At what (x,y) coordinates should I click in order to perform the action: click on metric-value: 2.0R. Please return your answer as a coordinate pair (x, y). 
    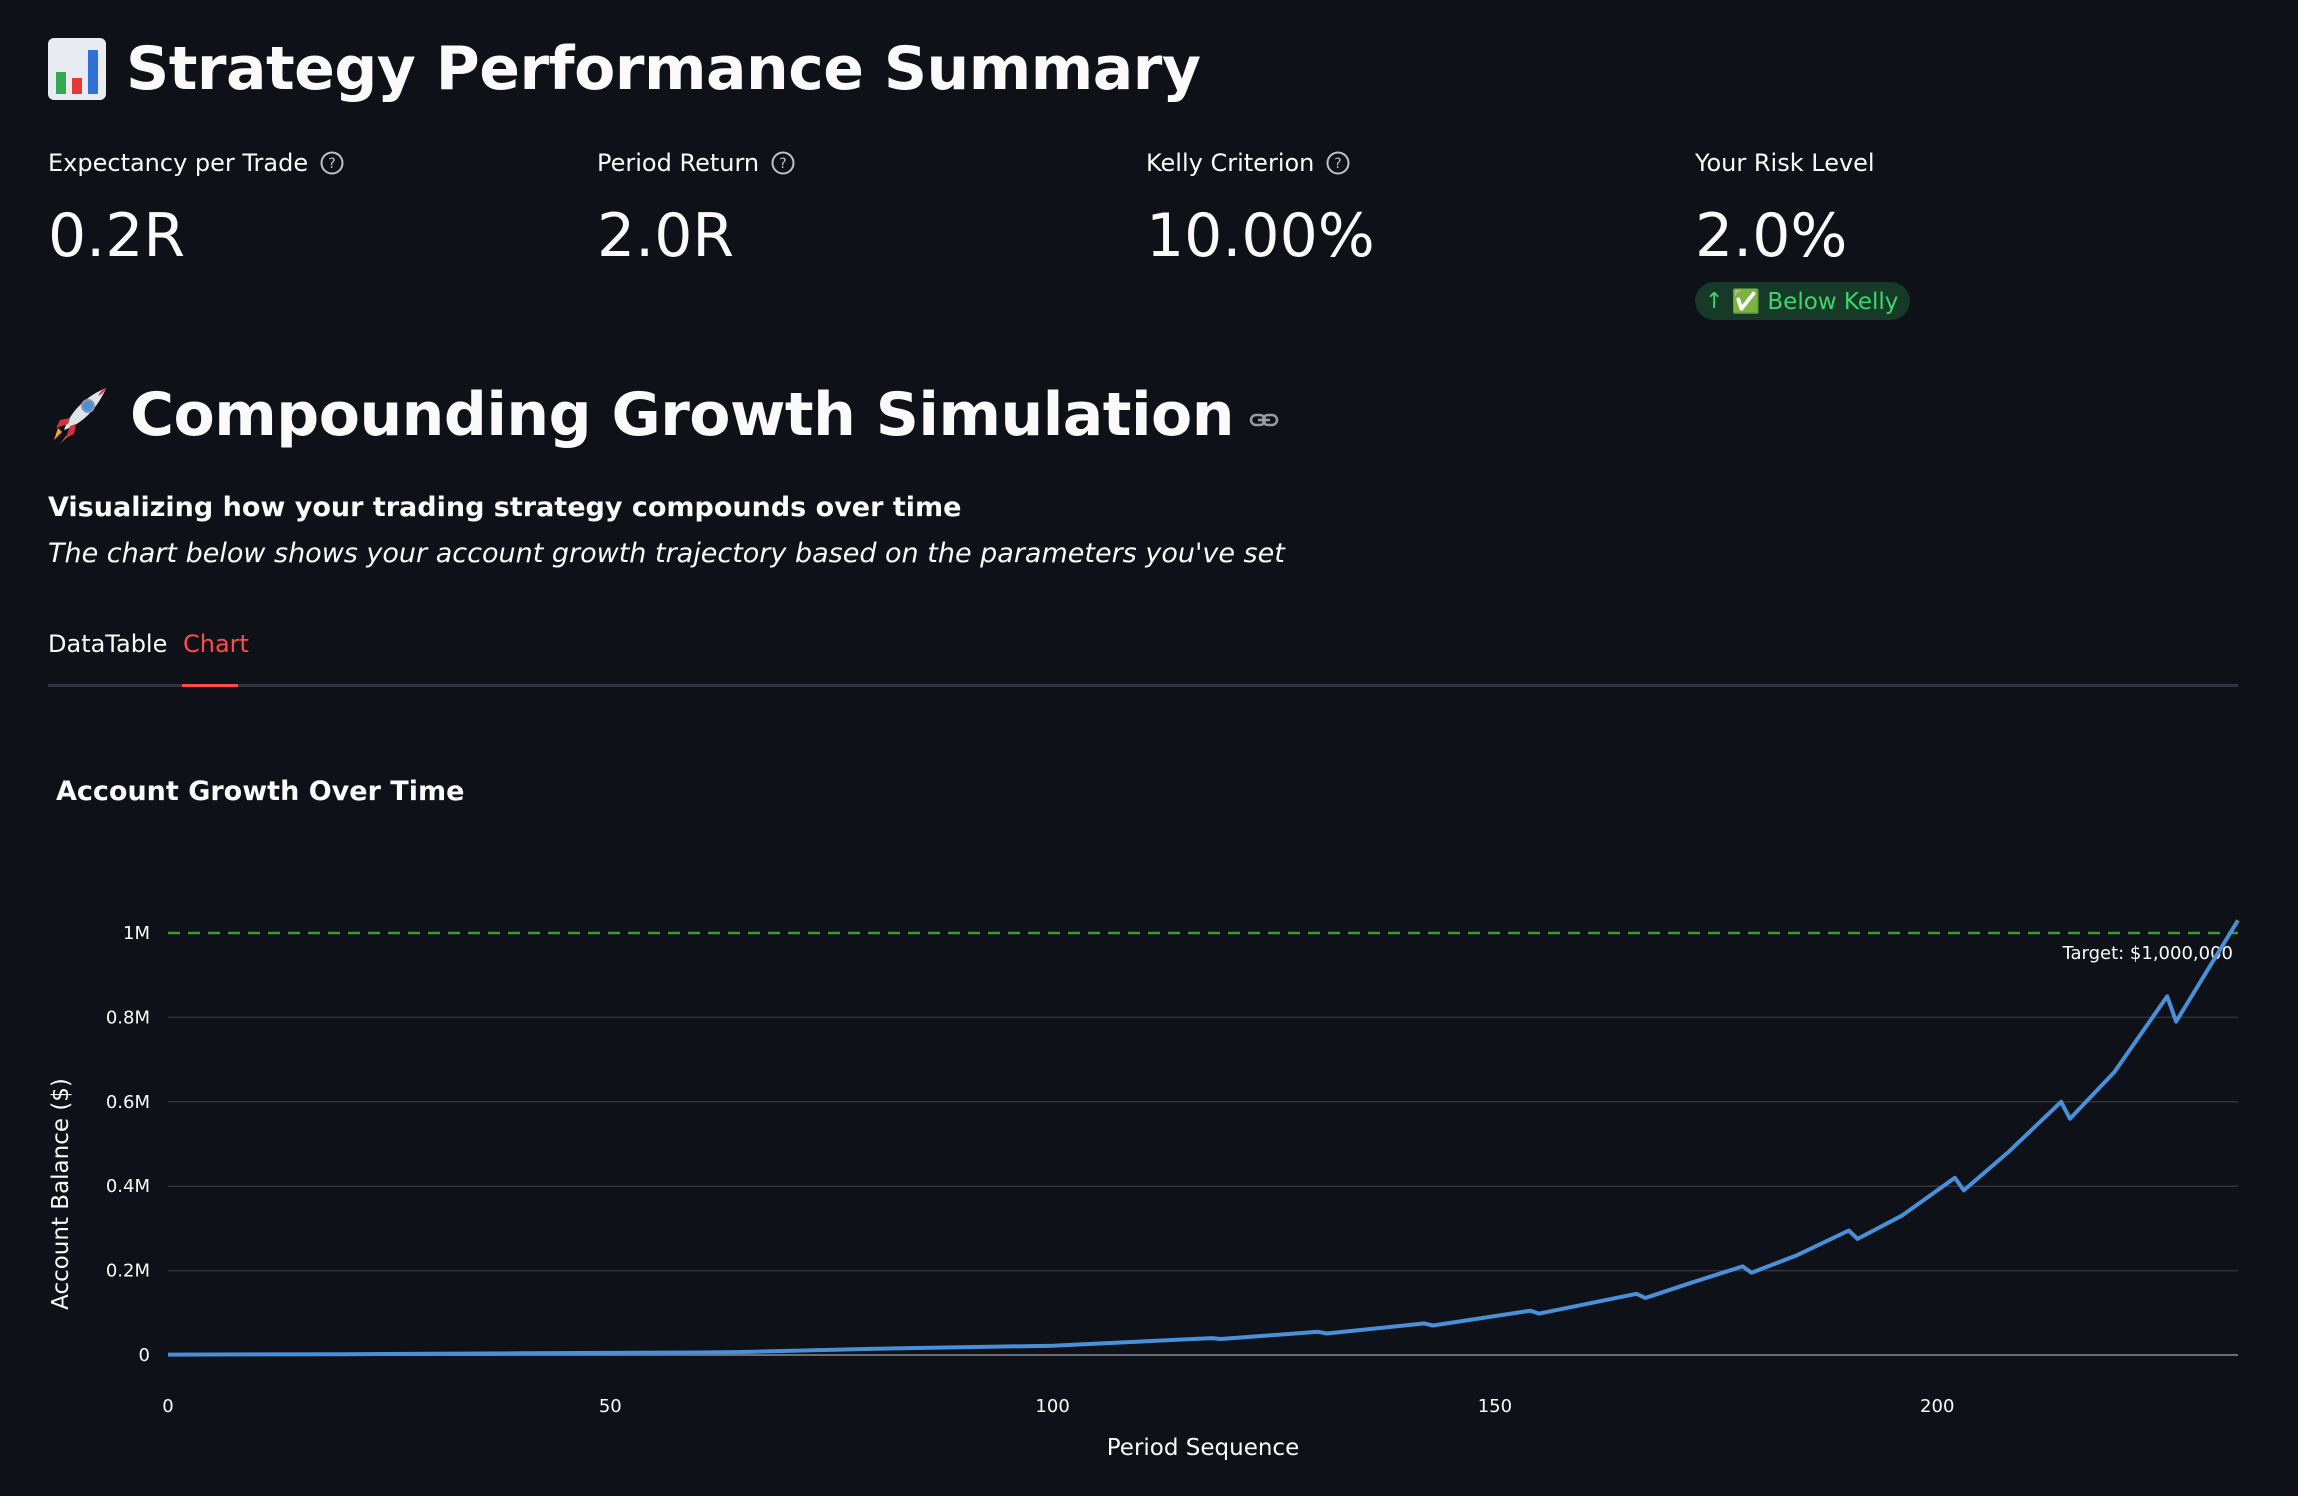
    Looking at the image, I should click on (666, 236).